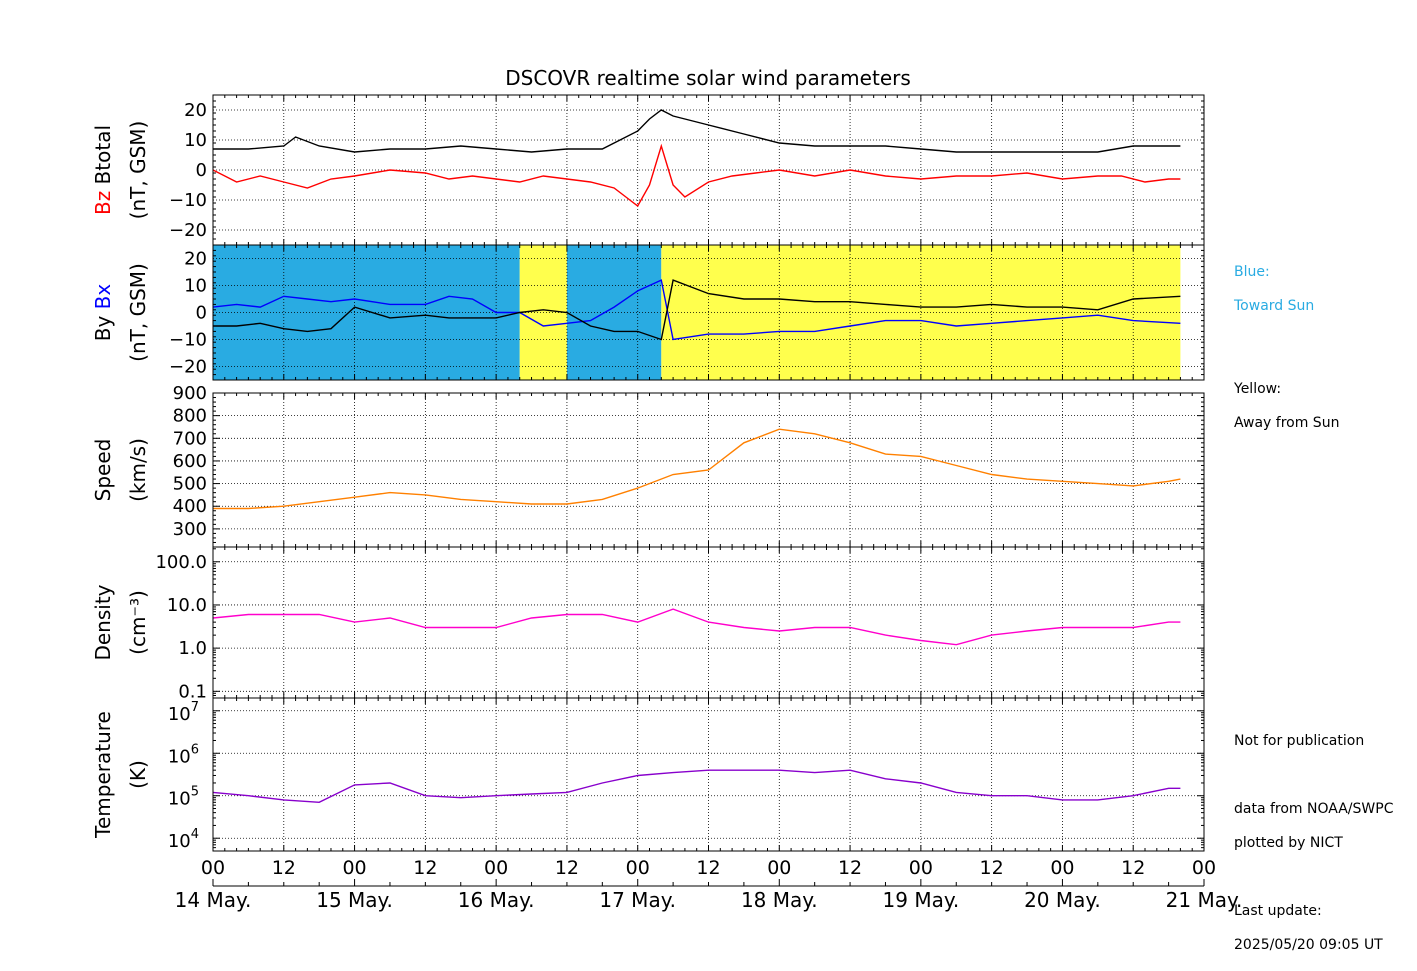 Image resolution: width=1417 pixels, height=971 pixels. I want to click on panel-1: −20 −10 0 10 20 Bz Btotal (nT, GSM), so click(648, 170).